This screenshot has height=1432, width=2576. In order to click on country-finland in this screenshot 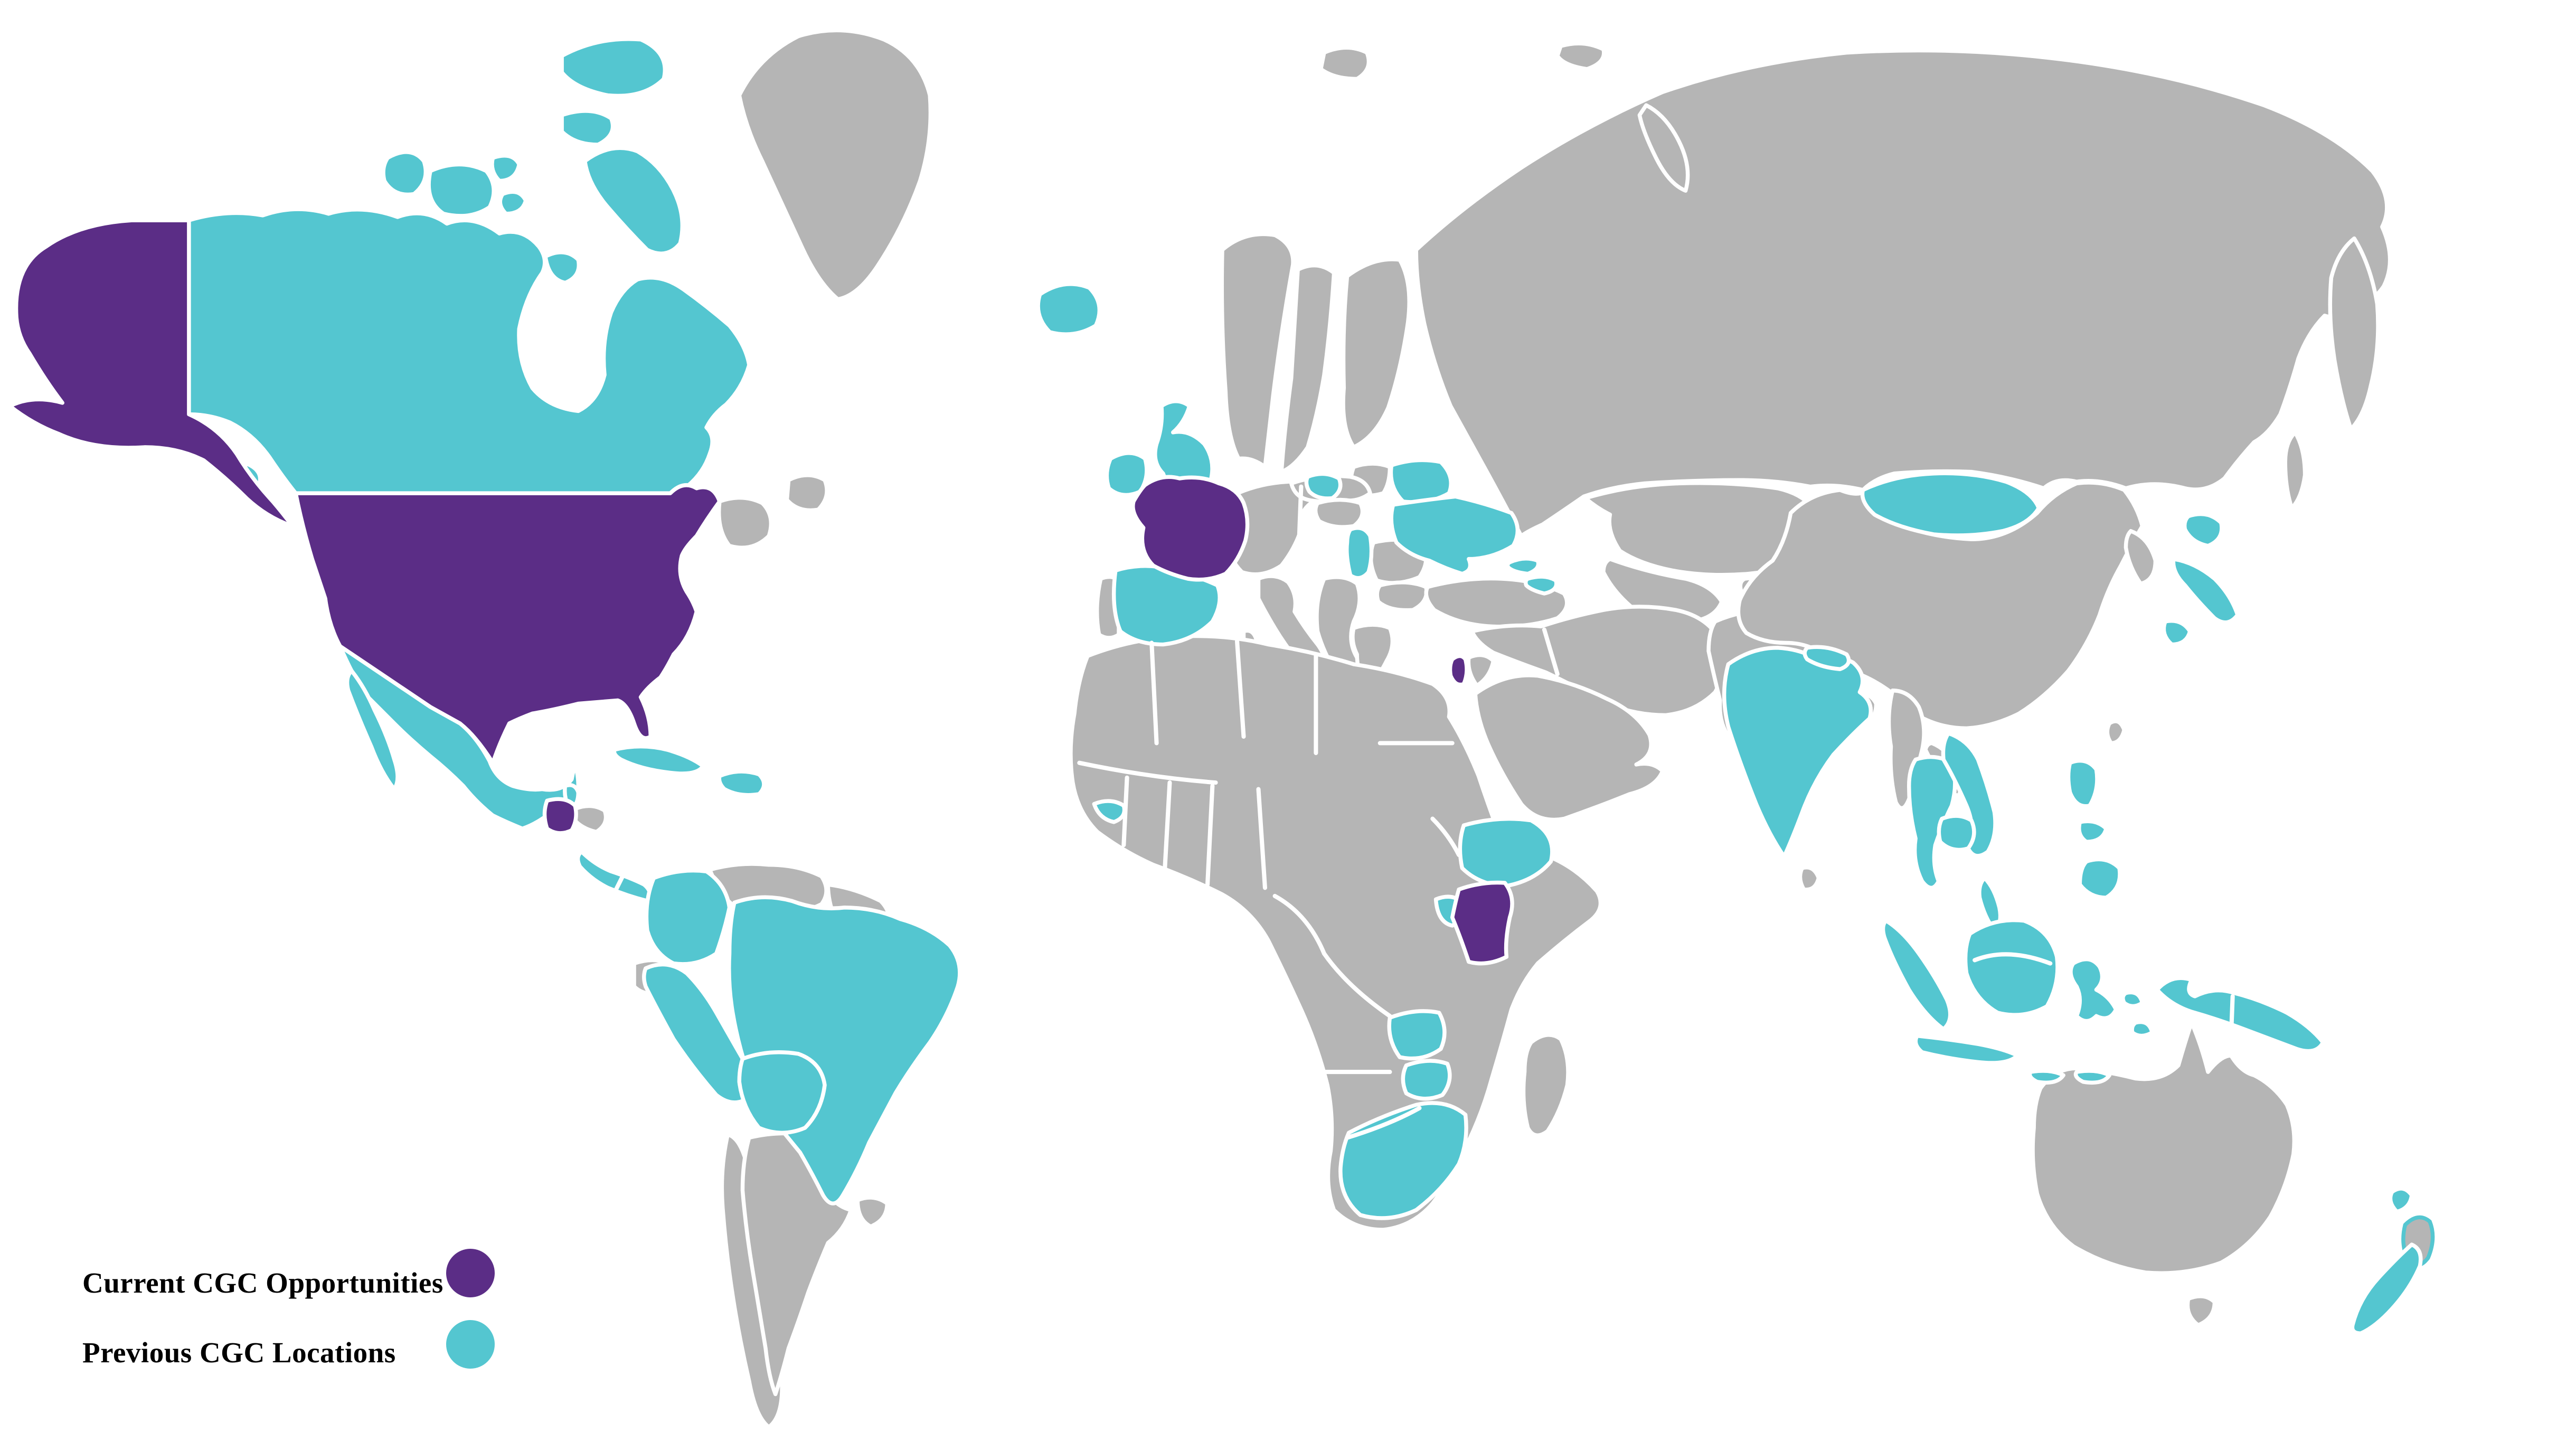, I will do `click(1376, 353)`.